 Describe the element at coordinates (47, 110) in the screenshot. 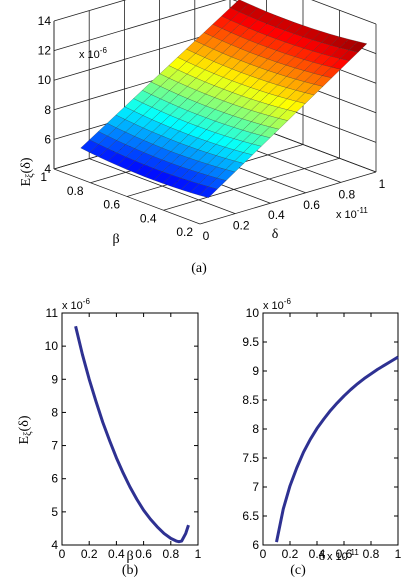

I see `z-tick-label: 8` at that location.